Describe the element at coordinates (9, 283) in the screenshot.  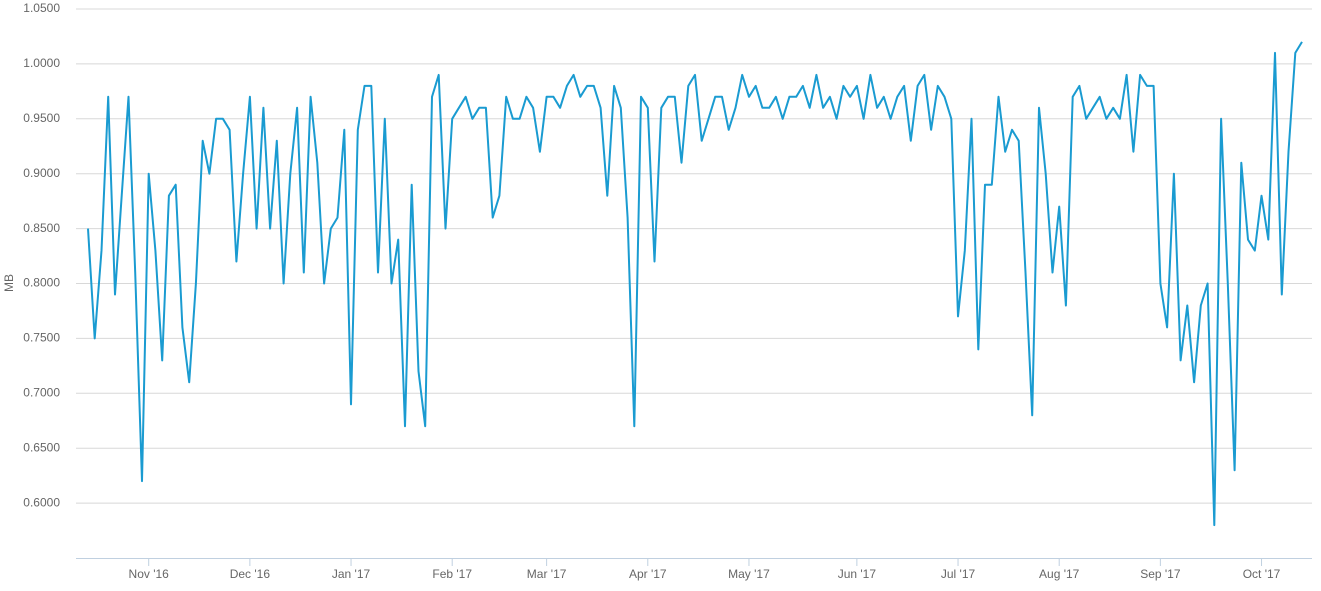
I see `y-axis-label: MB` at that location.